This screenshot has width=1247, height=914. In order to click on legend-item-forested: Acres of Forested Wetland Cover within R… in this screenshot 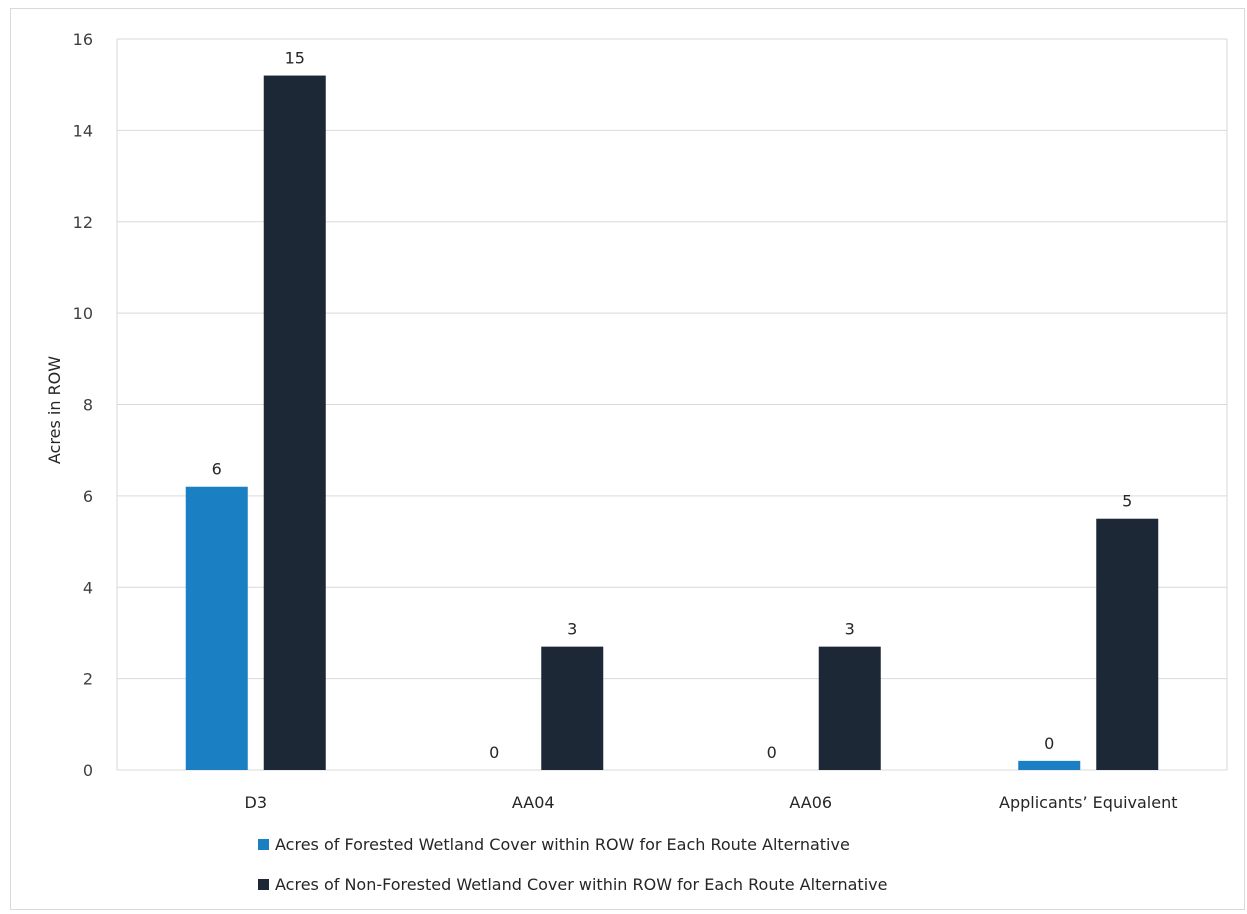, I will do `click(572, 844)`.